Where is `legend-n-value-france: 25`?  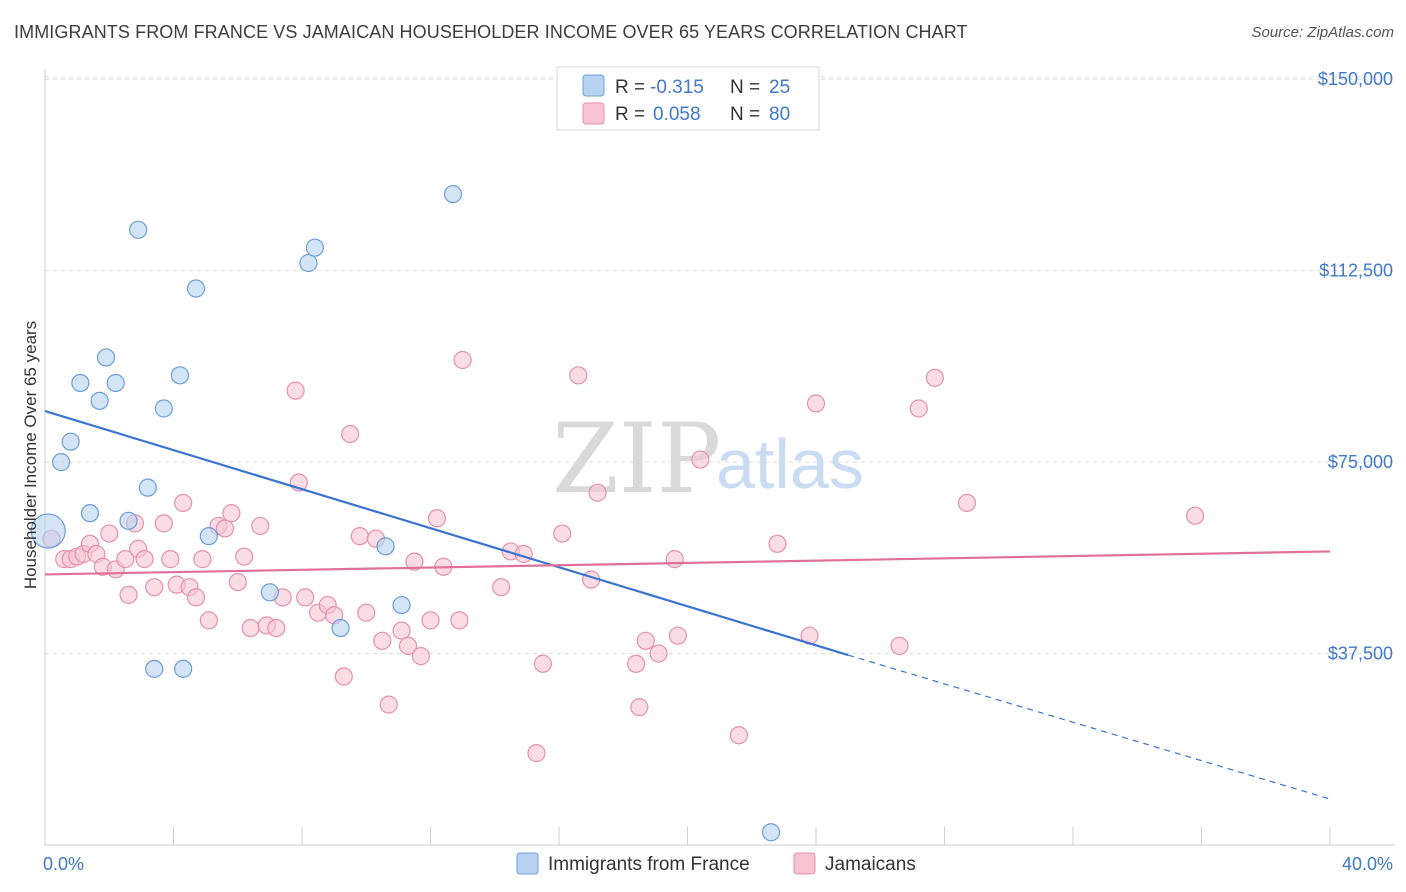 legend-n-value-france: 25 is located at coordinates (779, 87).